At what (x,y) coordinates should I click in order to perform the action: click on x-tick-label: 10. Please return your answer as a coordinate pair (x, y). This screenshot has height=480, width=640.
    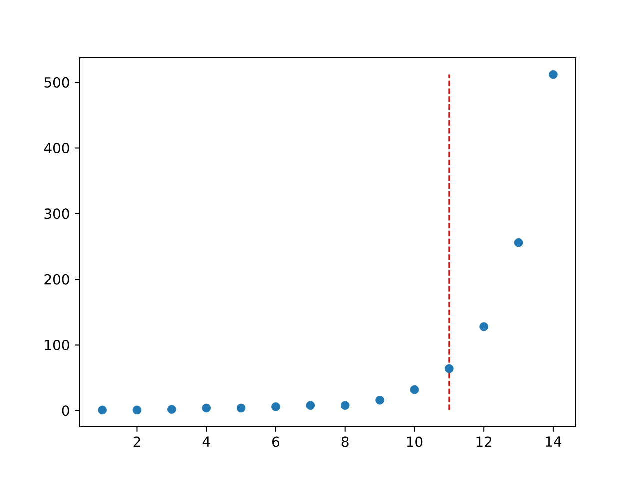
    Looking at the image, I should click on (415, 442).